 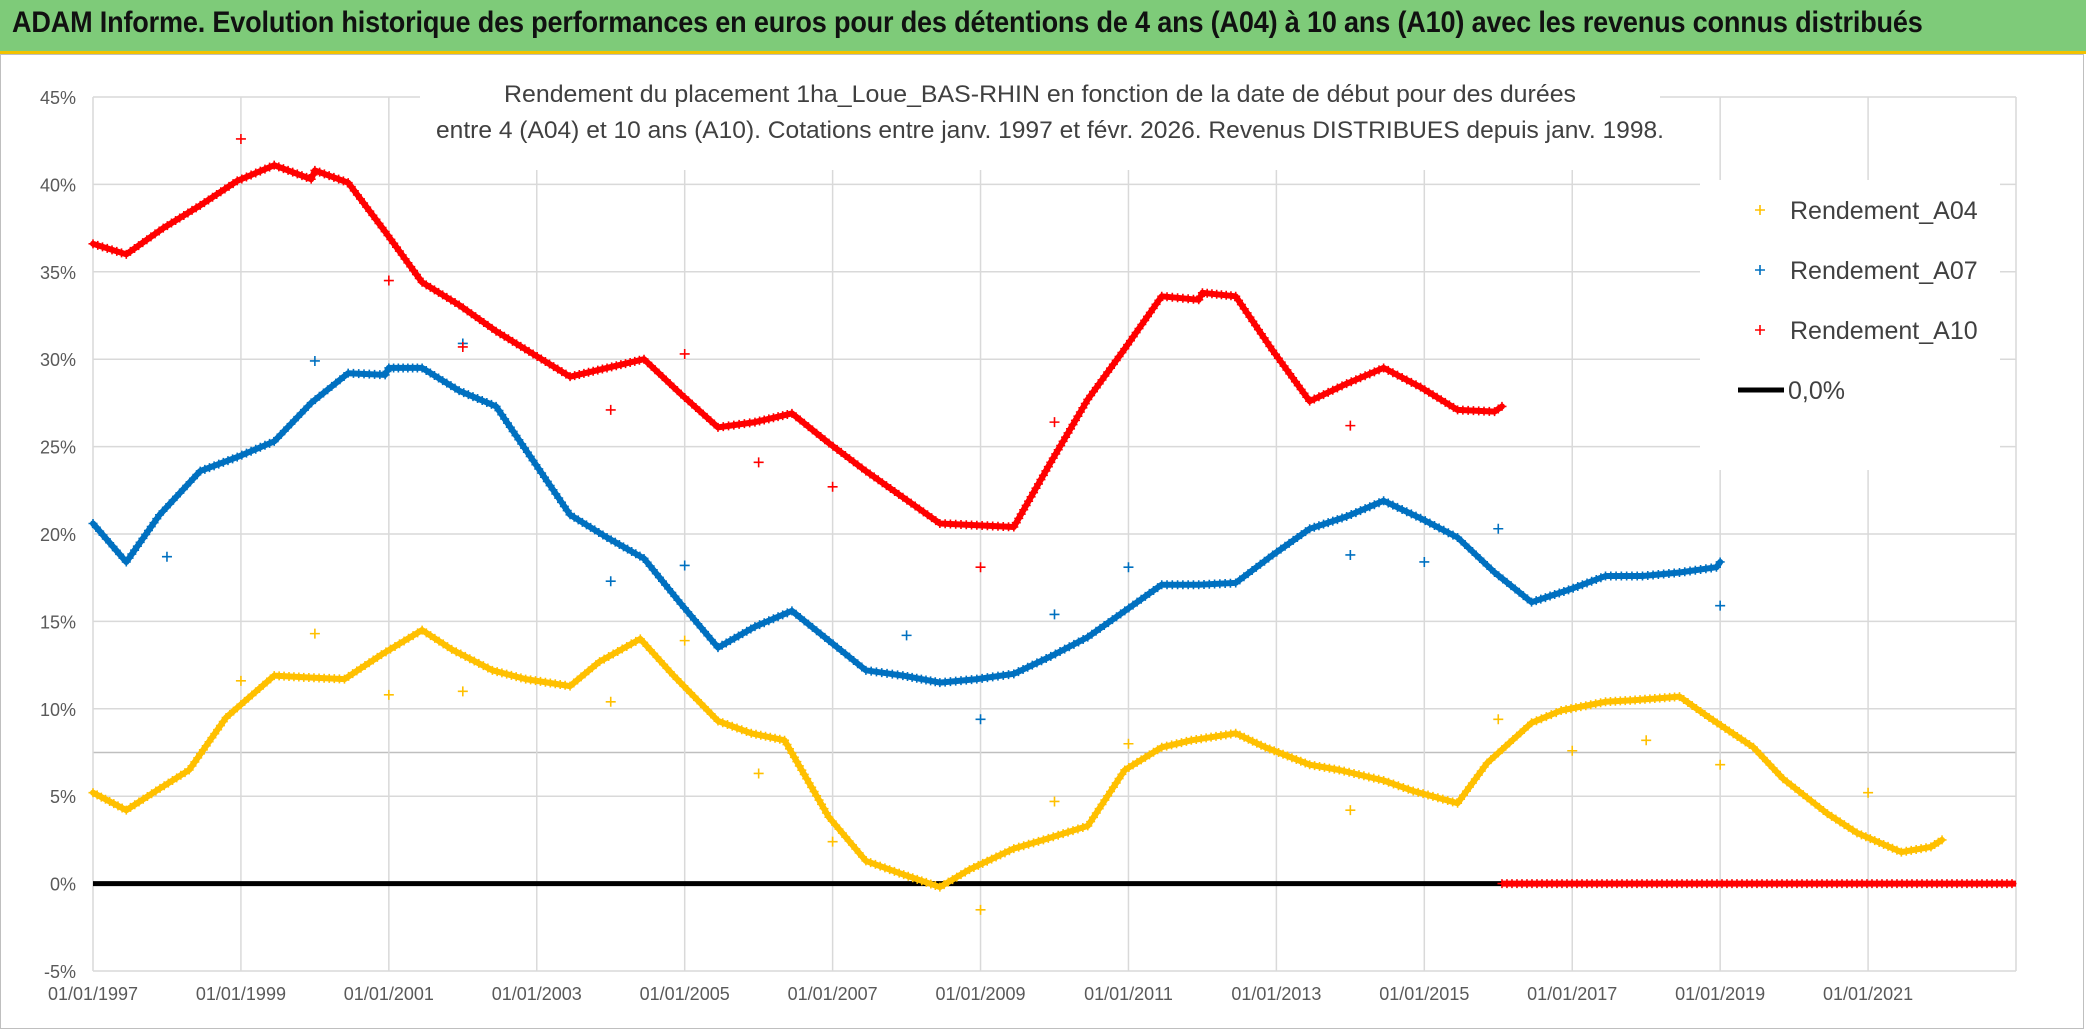 I want to click on x-tick-label: 01/01/2015, so click(x=1424, y=994).